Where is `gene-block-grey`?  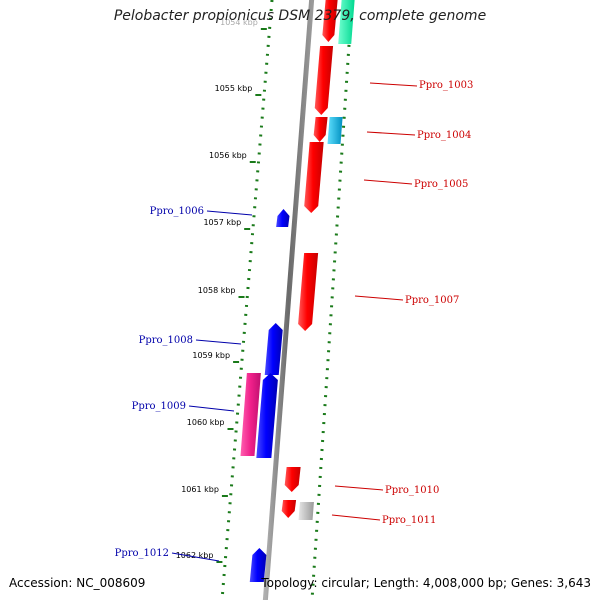 gene-block-grey is located at coordinates (306, 511).